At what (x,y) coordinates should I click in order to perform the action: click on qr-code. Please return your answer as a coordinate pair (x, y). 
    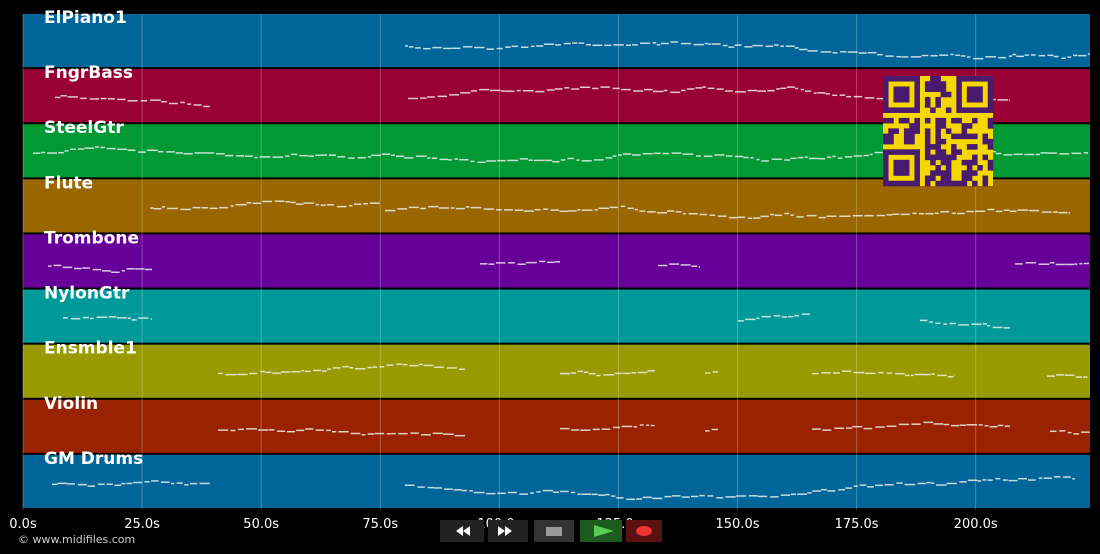
    Looking at the image, I should click on (938, 131).